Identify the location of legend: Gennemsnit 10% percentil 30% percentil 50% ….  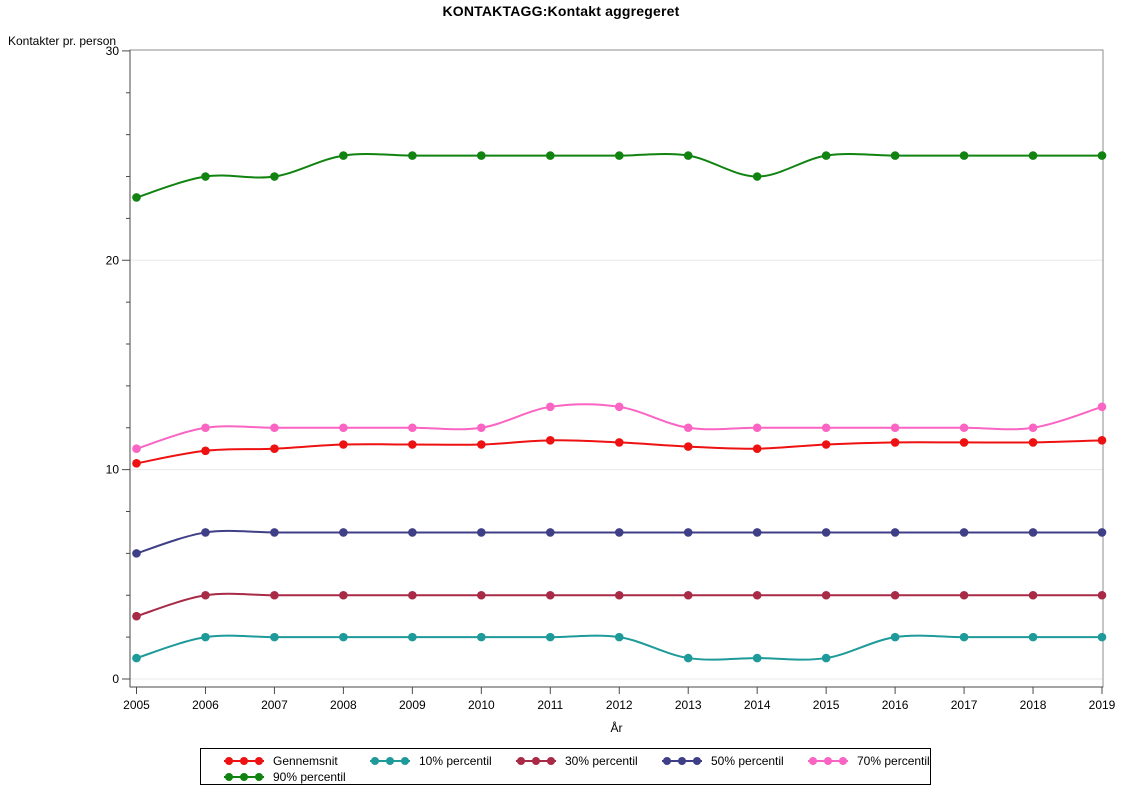
(565, 766).